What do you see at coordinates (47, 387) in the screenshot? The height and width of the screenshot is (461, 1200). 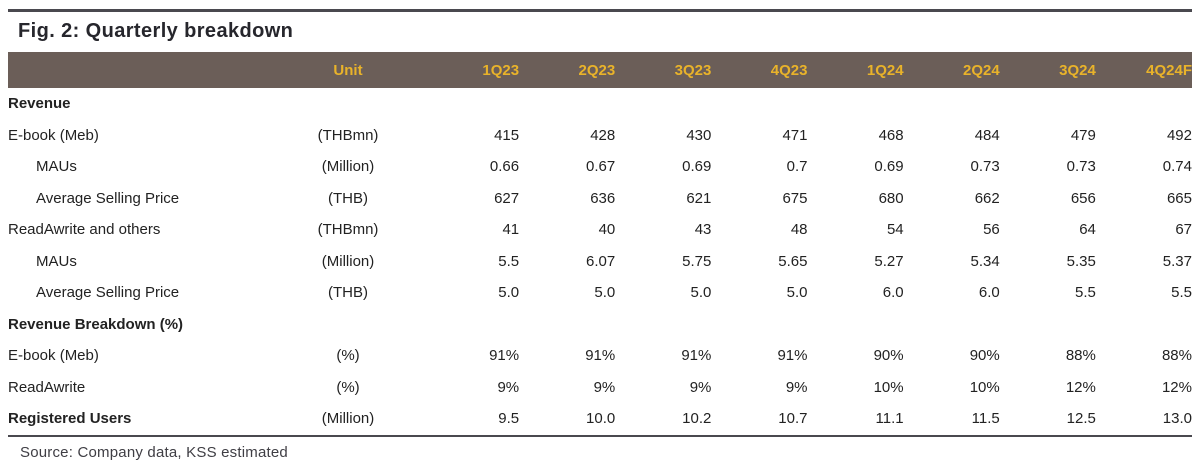 I see `row-label: ReadAwrite` at bounding box center [47, 387].